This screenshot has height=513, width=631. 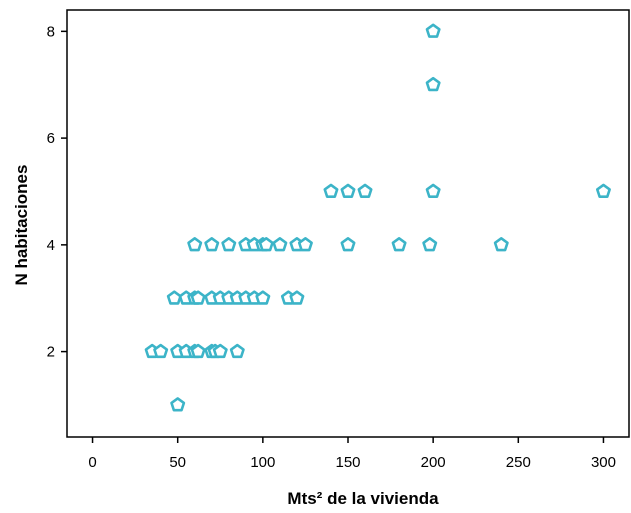 What do you see at coordinates (21, 225) in the screenshot?
I see `y-axis-title: N habitaciones` at bounding box center [21, 225].